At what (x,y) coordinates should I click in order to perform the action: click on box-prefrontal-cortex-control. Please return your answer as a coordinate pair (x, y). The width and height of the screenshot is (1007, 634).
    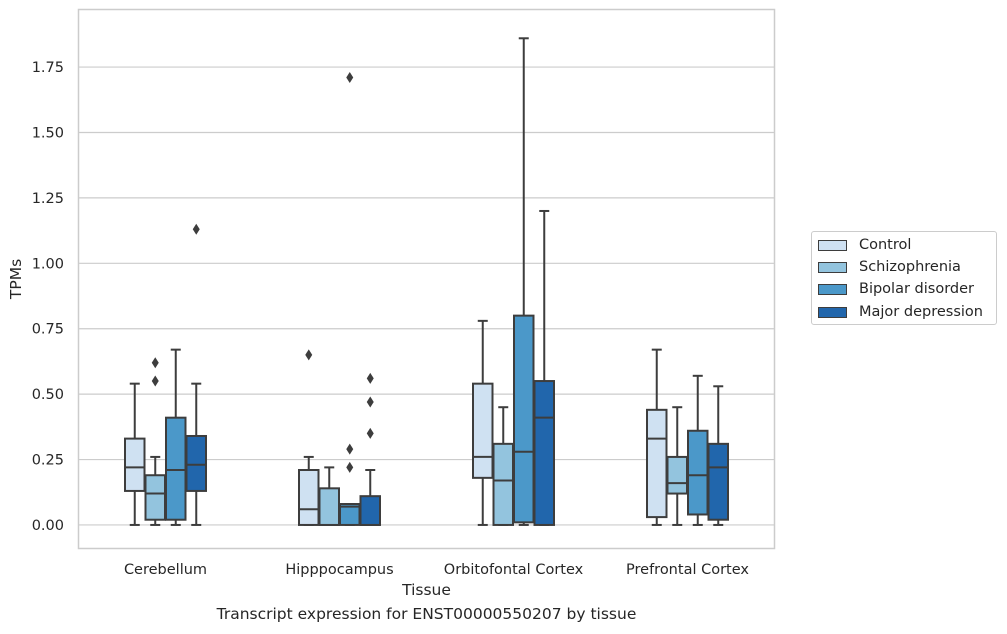
    Looking at the image, I should click on (657, 437).